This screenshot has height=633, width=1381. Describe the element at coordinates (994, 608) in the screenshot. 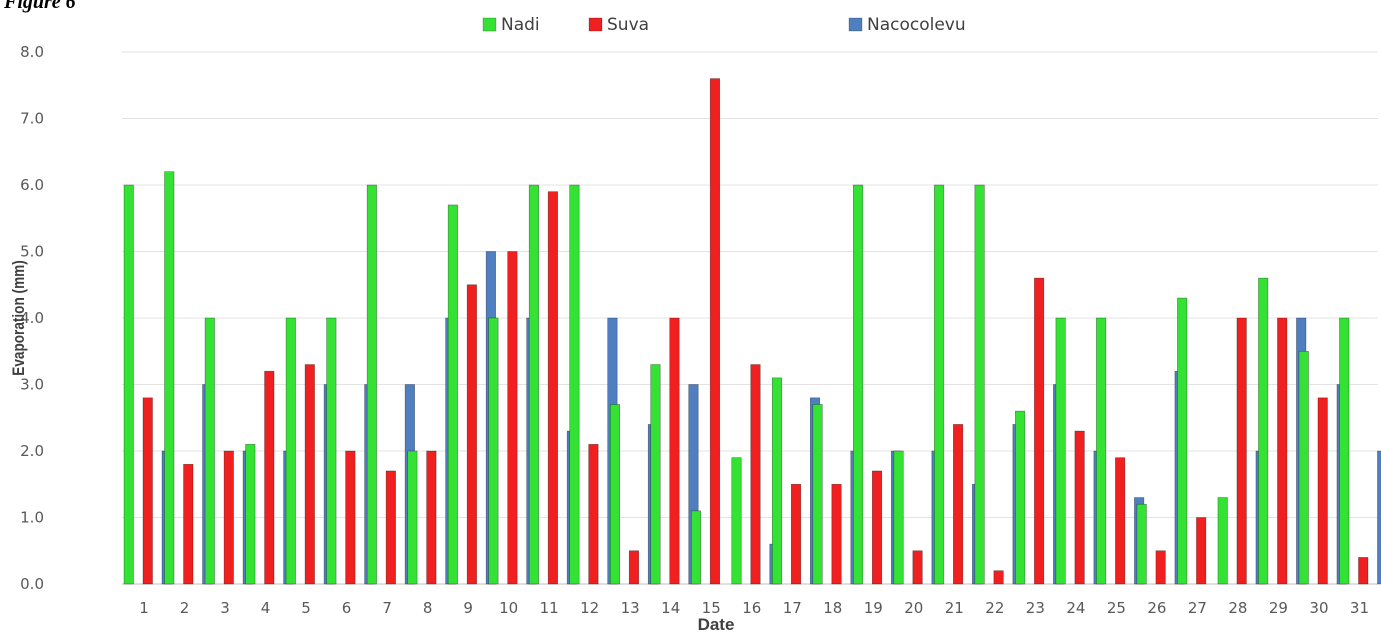

I see `x-tick-label: 22` at that location.